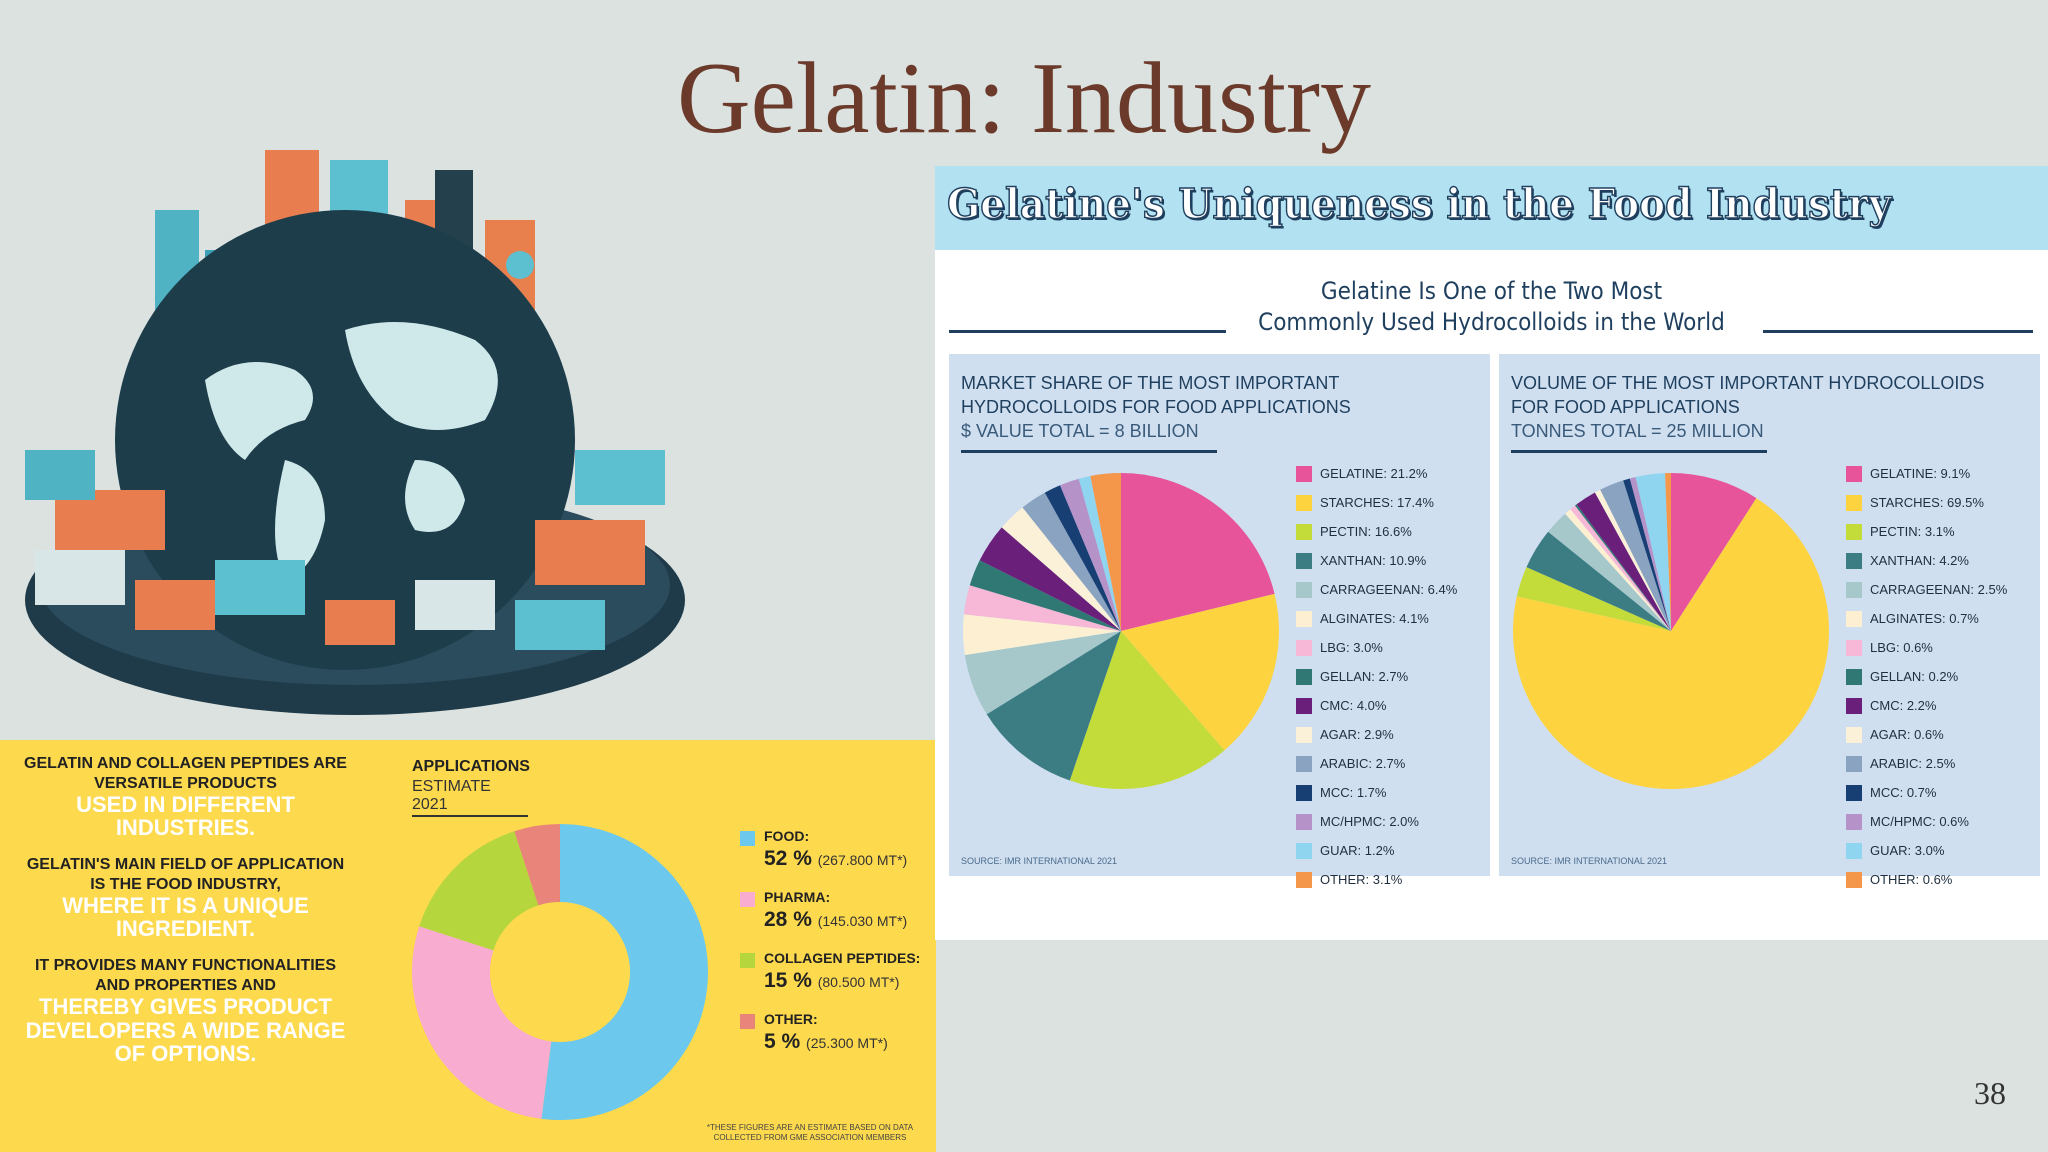 The height and width of the screenshot is (1152, 2048). What do you see at coordinates (842, 859) in the screenshot?
I see `legend-value: 52 % (267.800 MT*)` at bounding box center [842, 859].